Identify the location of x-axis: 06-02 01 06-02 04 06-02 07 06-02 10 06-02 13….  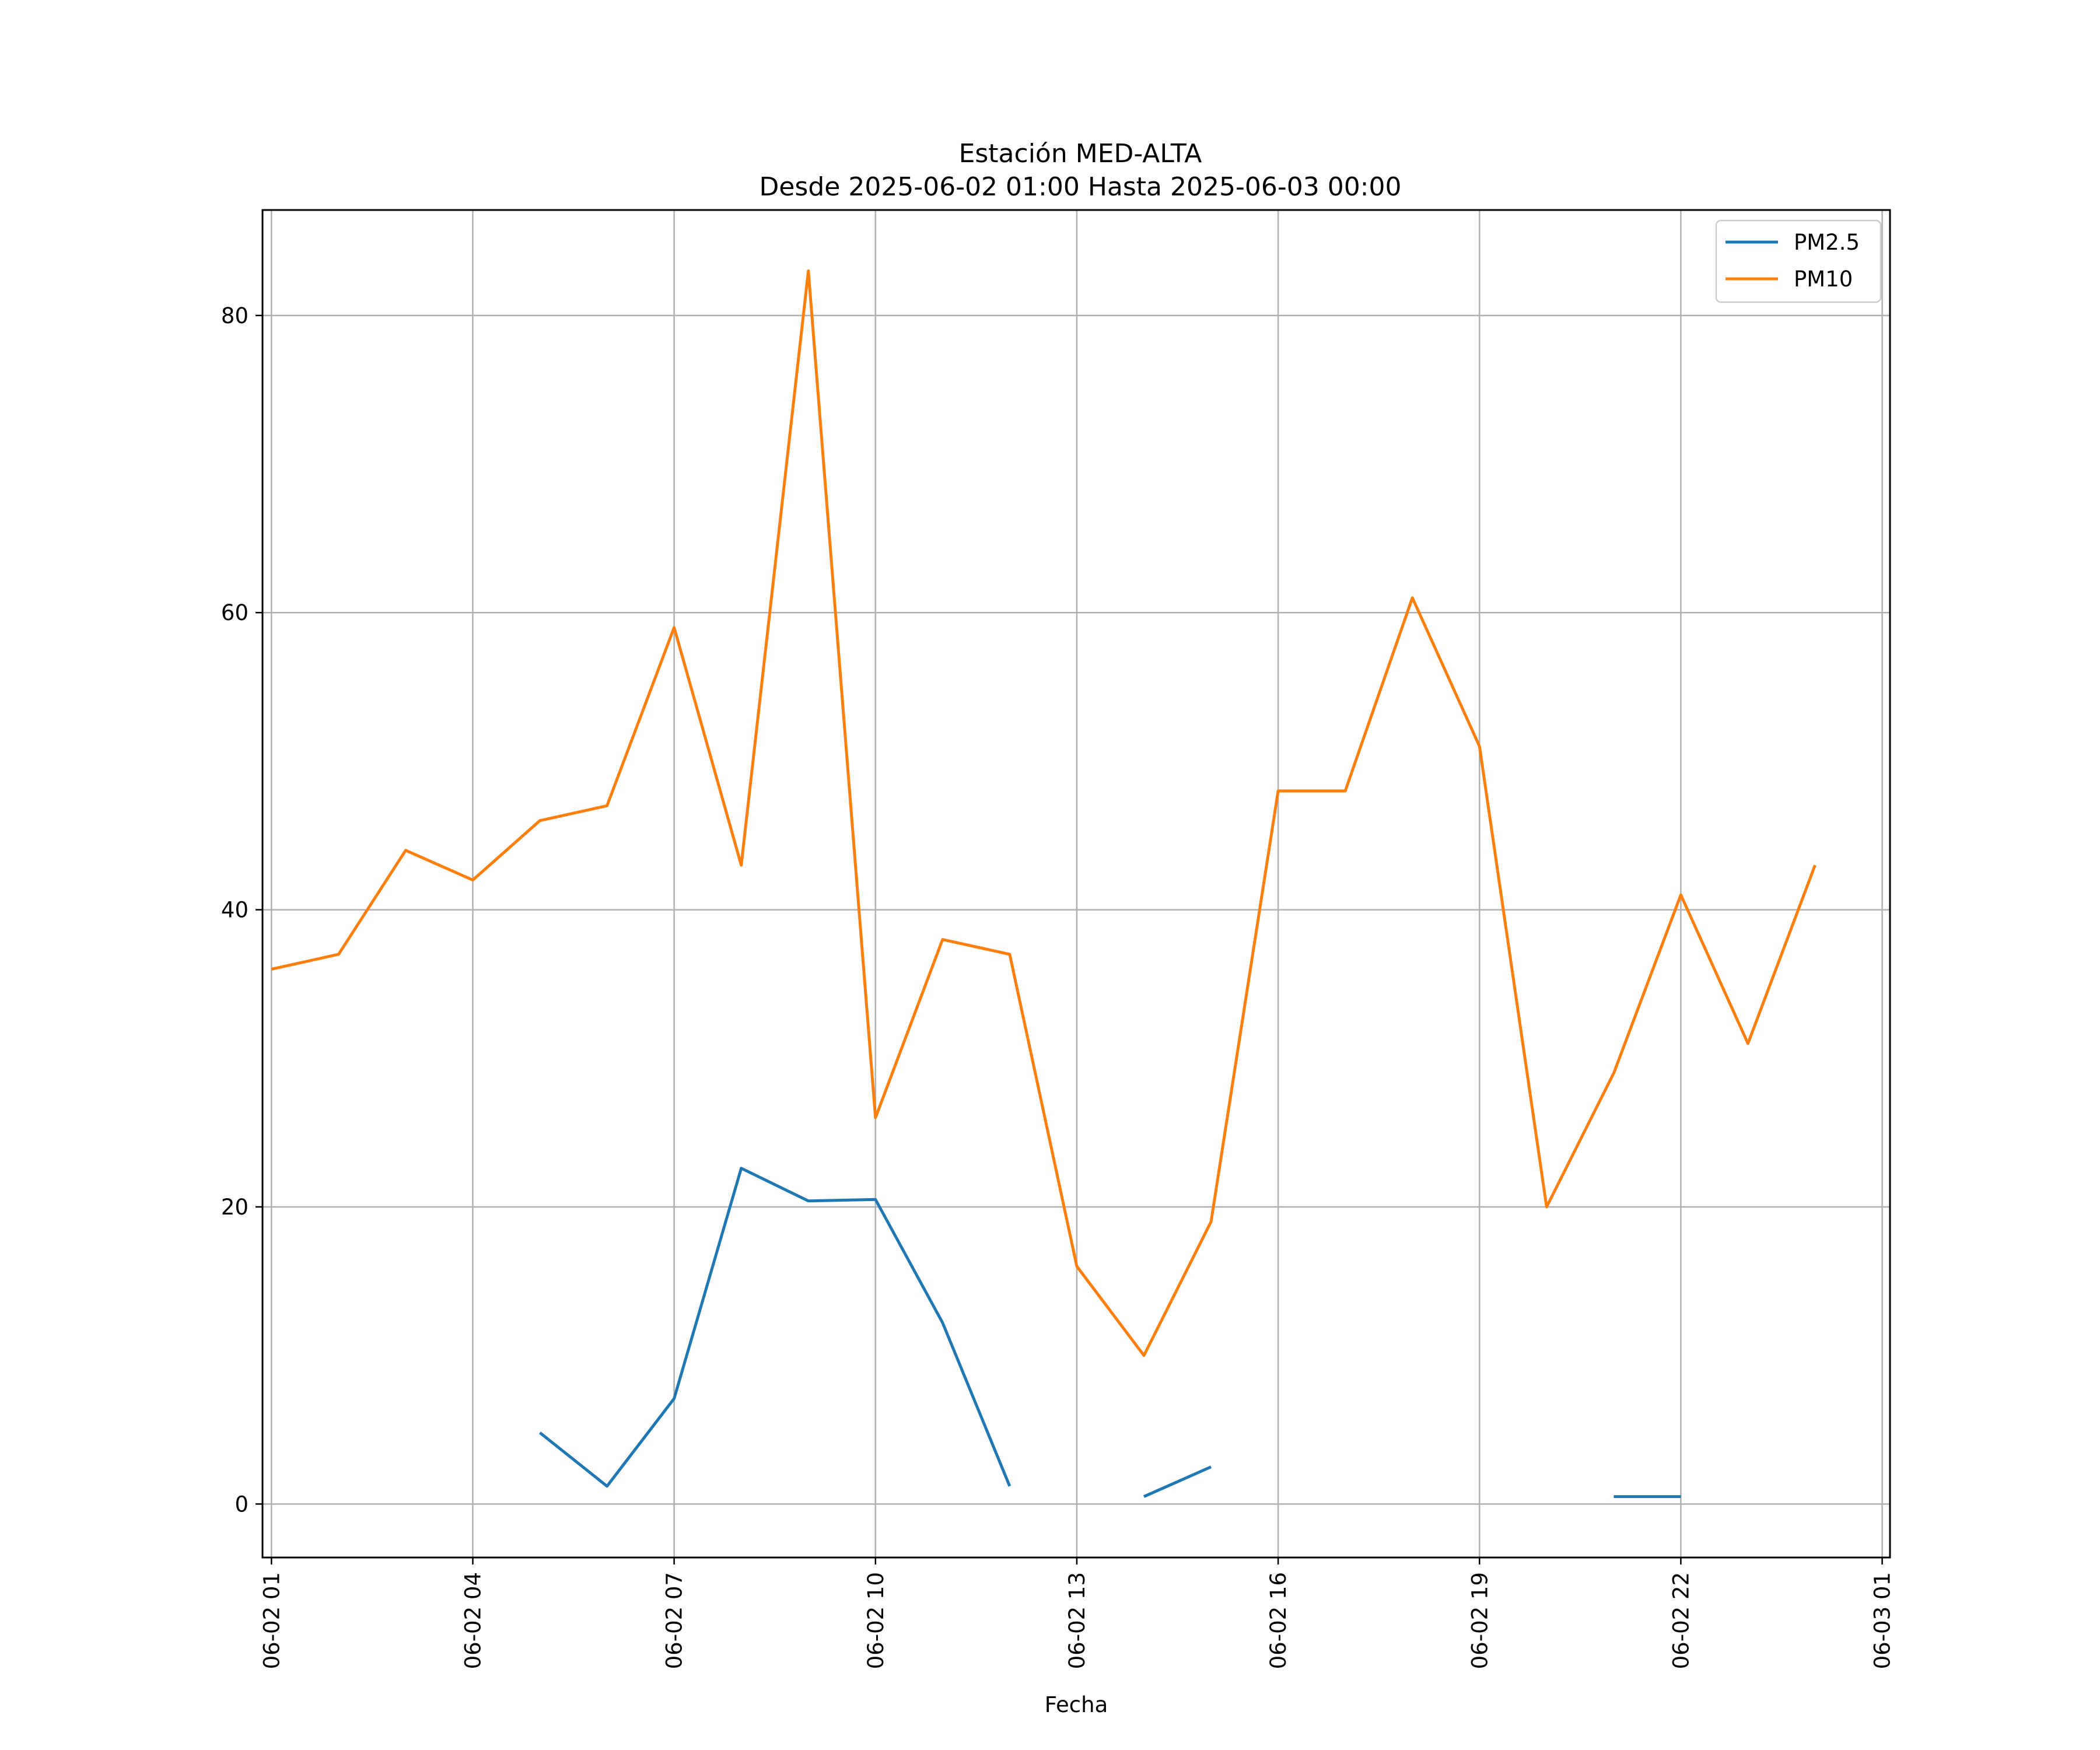
(1077, 1613).